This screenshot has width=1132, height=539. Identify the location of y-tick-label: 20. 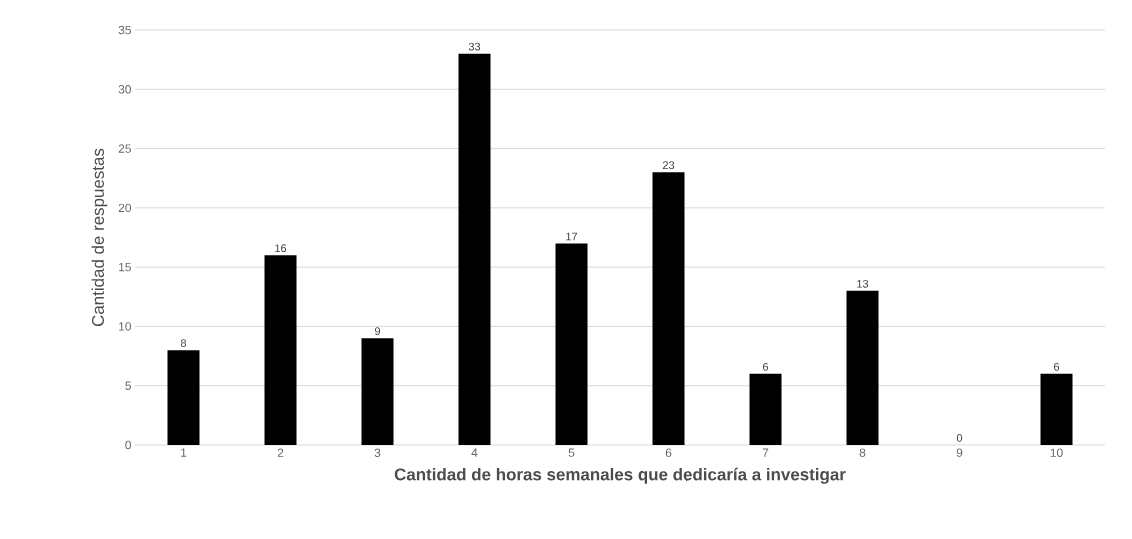
(125, 208).